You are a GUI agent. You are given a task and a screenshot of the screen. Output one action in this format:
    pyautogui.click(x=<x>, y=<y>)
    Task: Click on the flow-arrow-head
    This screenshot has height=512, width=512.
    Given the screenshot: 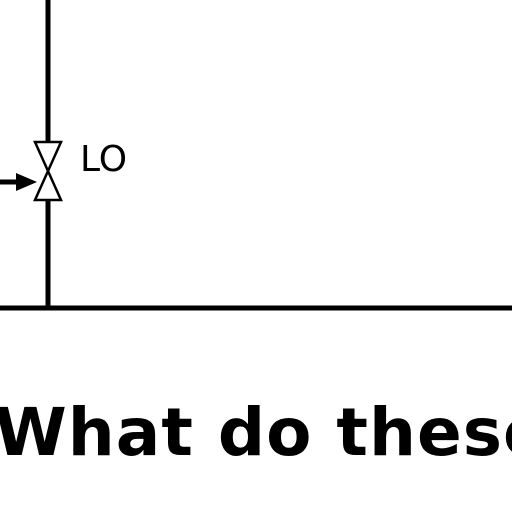 What is the action you would take?
    pyautogui.click(x=26, y=182)
    